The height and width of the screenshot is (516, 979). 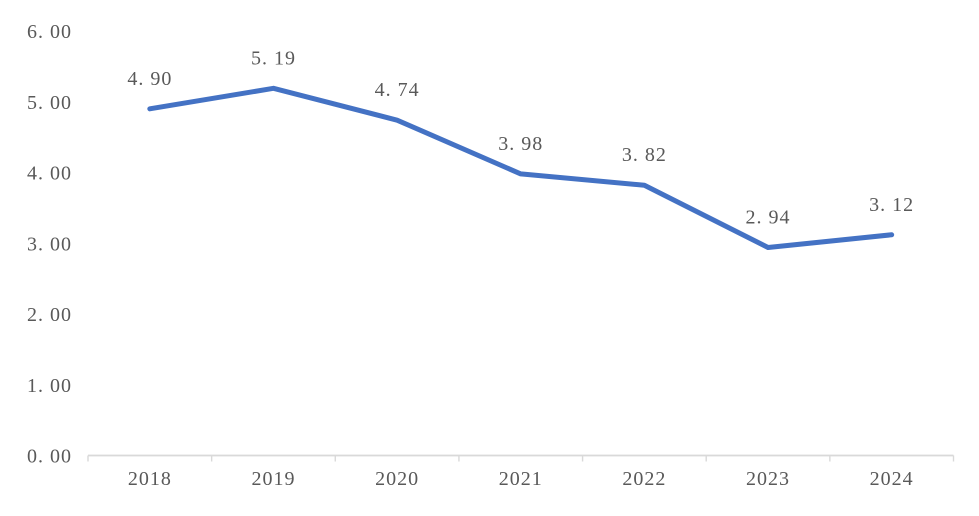 I want to click on y-axis-tick-label: 6. 00, so click(x=49, y=32).